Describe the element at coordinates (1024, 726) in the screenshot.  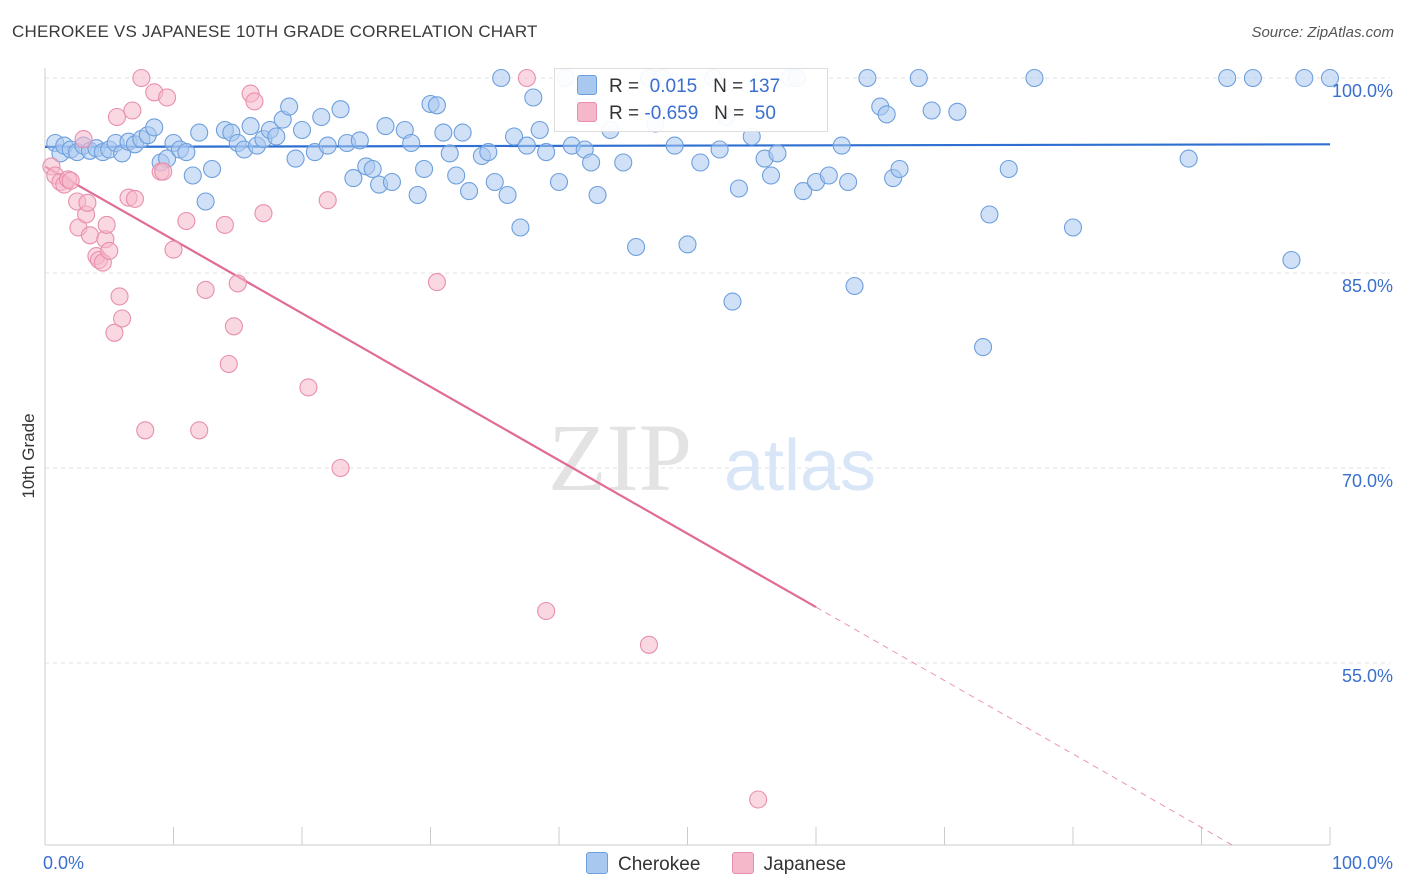
I see `japanese-trend-extension` at that location.